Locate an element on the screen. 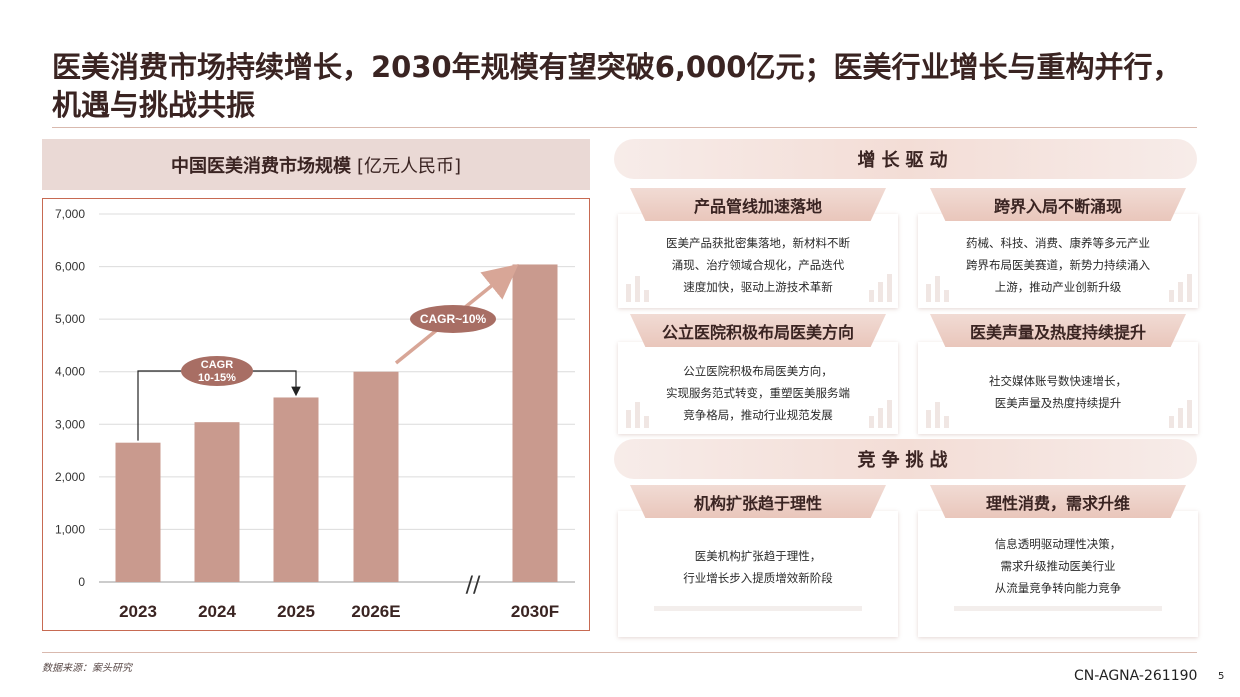 This screenshot has height=697, width=1240. x-tick-label: 2025 is located at coordinates (296, 611).